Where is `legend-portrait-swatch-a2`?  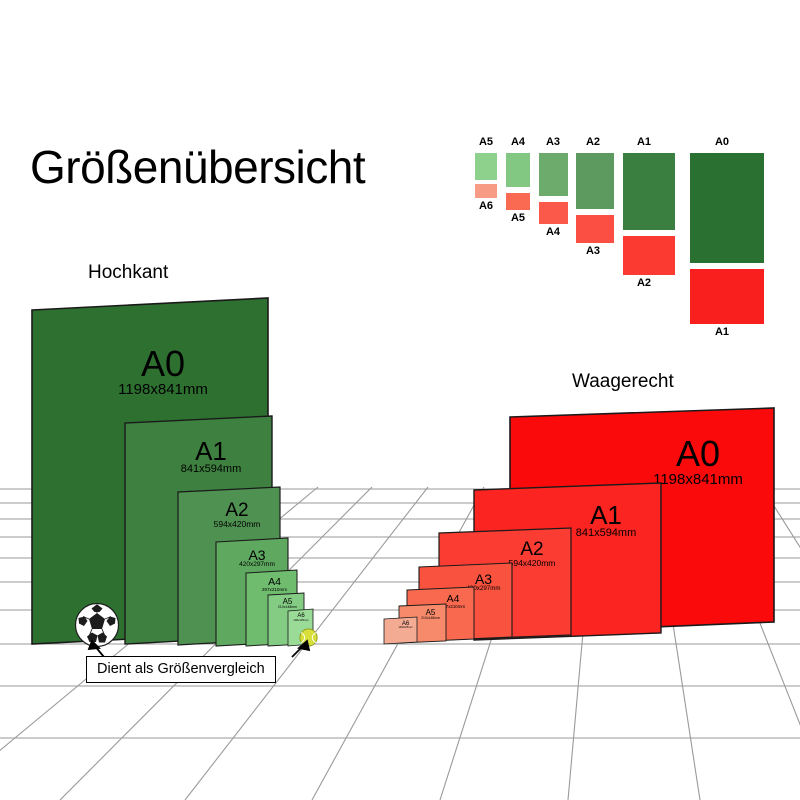 legend-portrait-swatch-a2 is located at coordinates (595, 181).